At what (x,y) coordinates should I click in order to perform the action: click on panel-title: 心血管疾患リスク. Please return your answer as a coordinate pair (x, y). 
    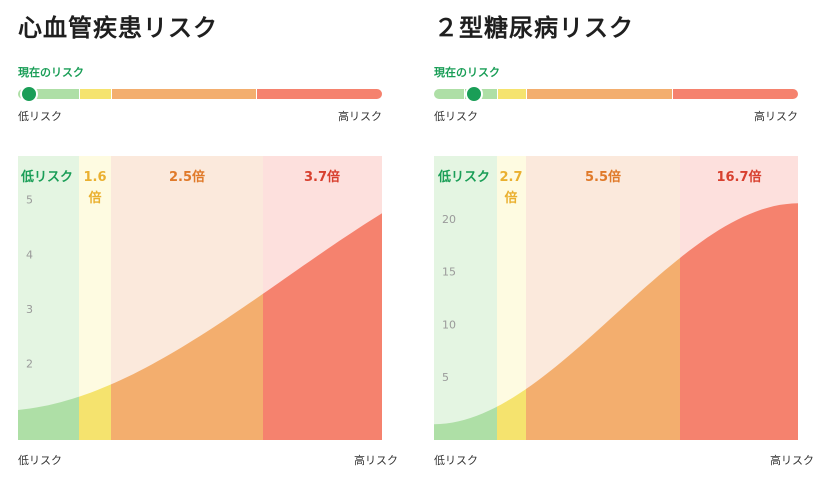
    Looking at the image, I should click on (118, 28).